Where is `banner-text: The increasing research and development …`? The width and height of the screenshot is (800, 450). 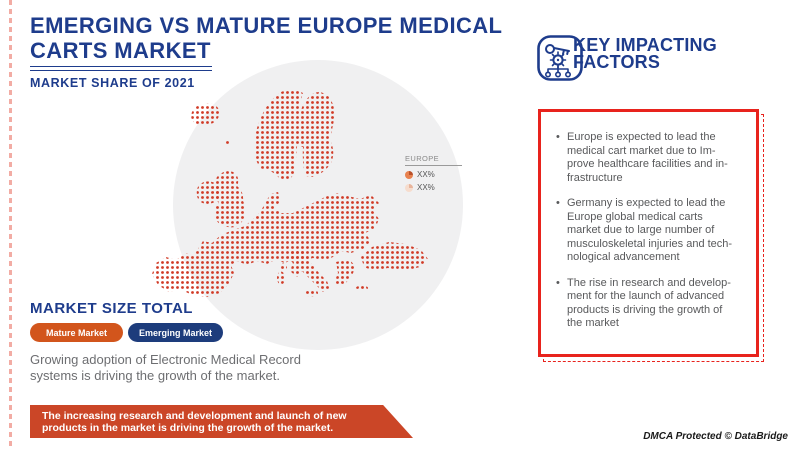 banner-text: The increasing research and development … is located at coordinates (194, 422).